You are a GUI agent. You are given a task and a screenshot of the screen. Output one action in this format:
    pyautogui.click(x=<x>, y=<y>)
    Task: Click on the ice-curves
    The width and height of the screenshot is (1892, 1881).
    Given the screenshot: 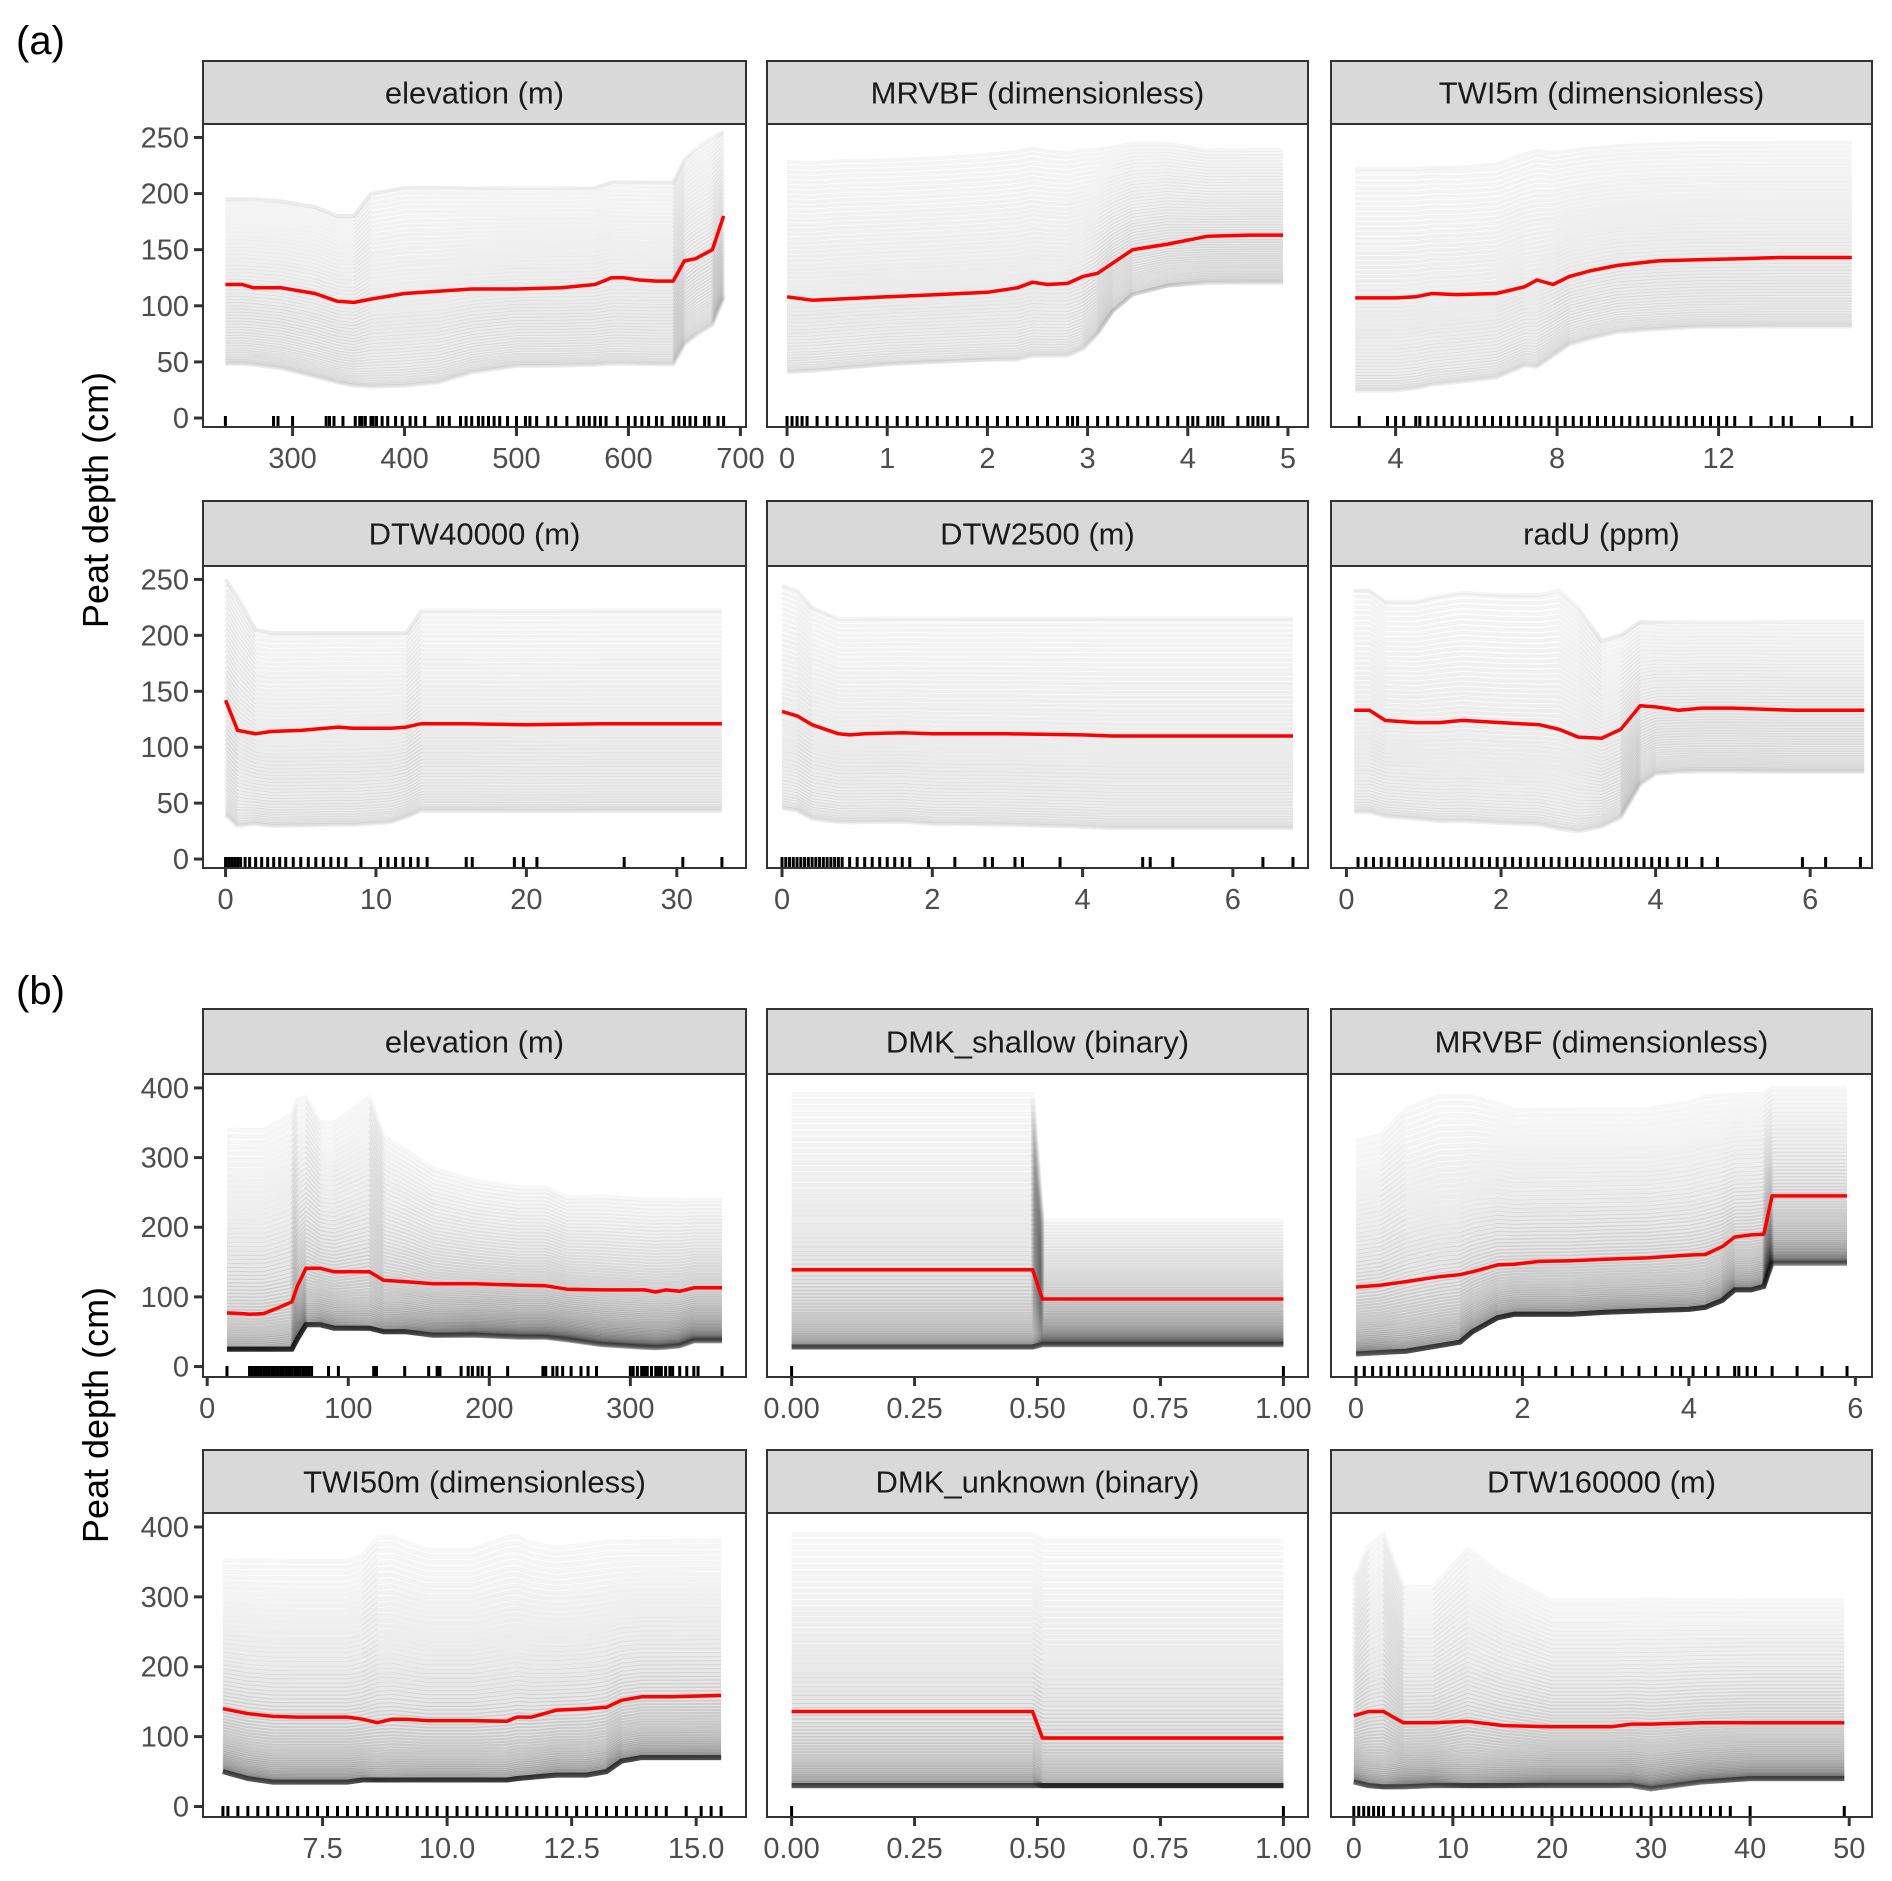 What is the action you would take?
    pyautogui.click(x=1601, y=1230)
    